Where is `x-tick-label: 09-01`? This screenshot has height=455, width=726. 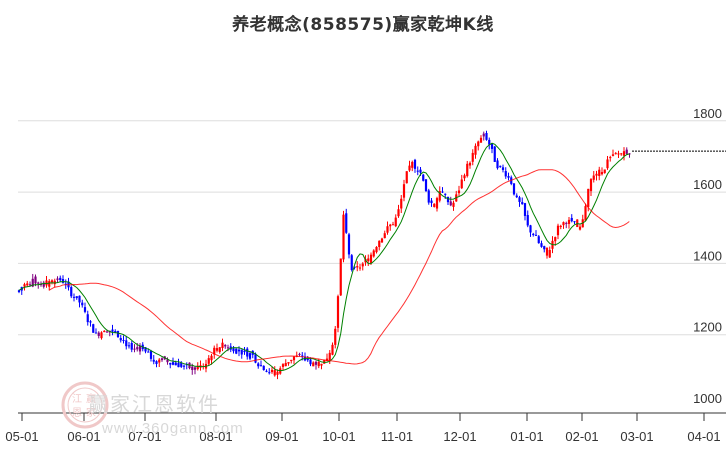
x-tick-label: 09-01 is located at coordinates (281, 436).